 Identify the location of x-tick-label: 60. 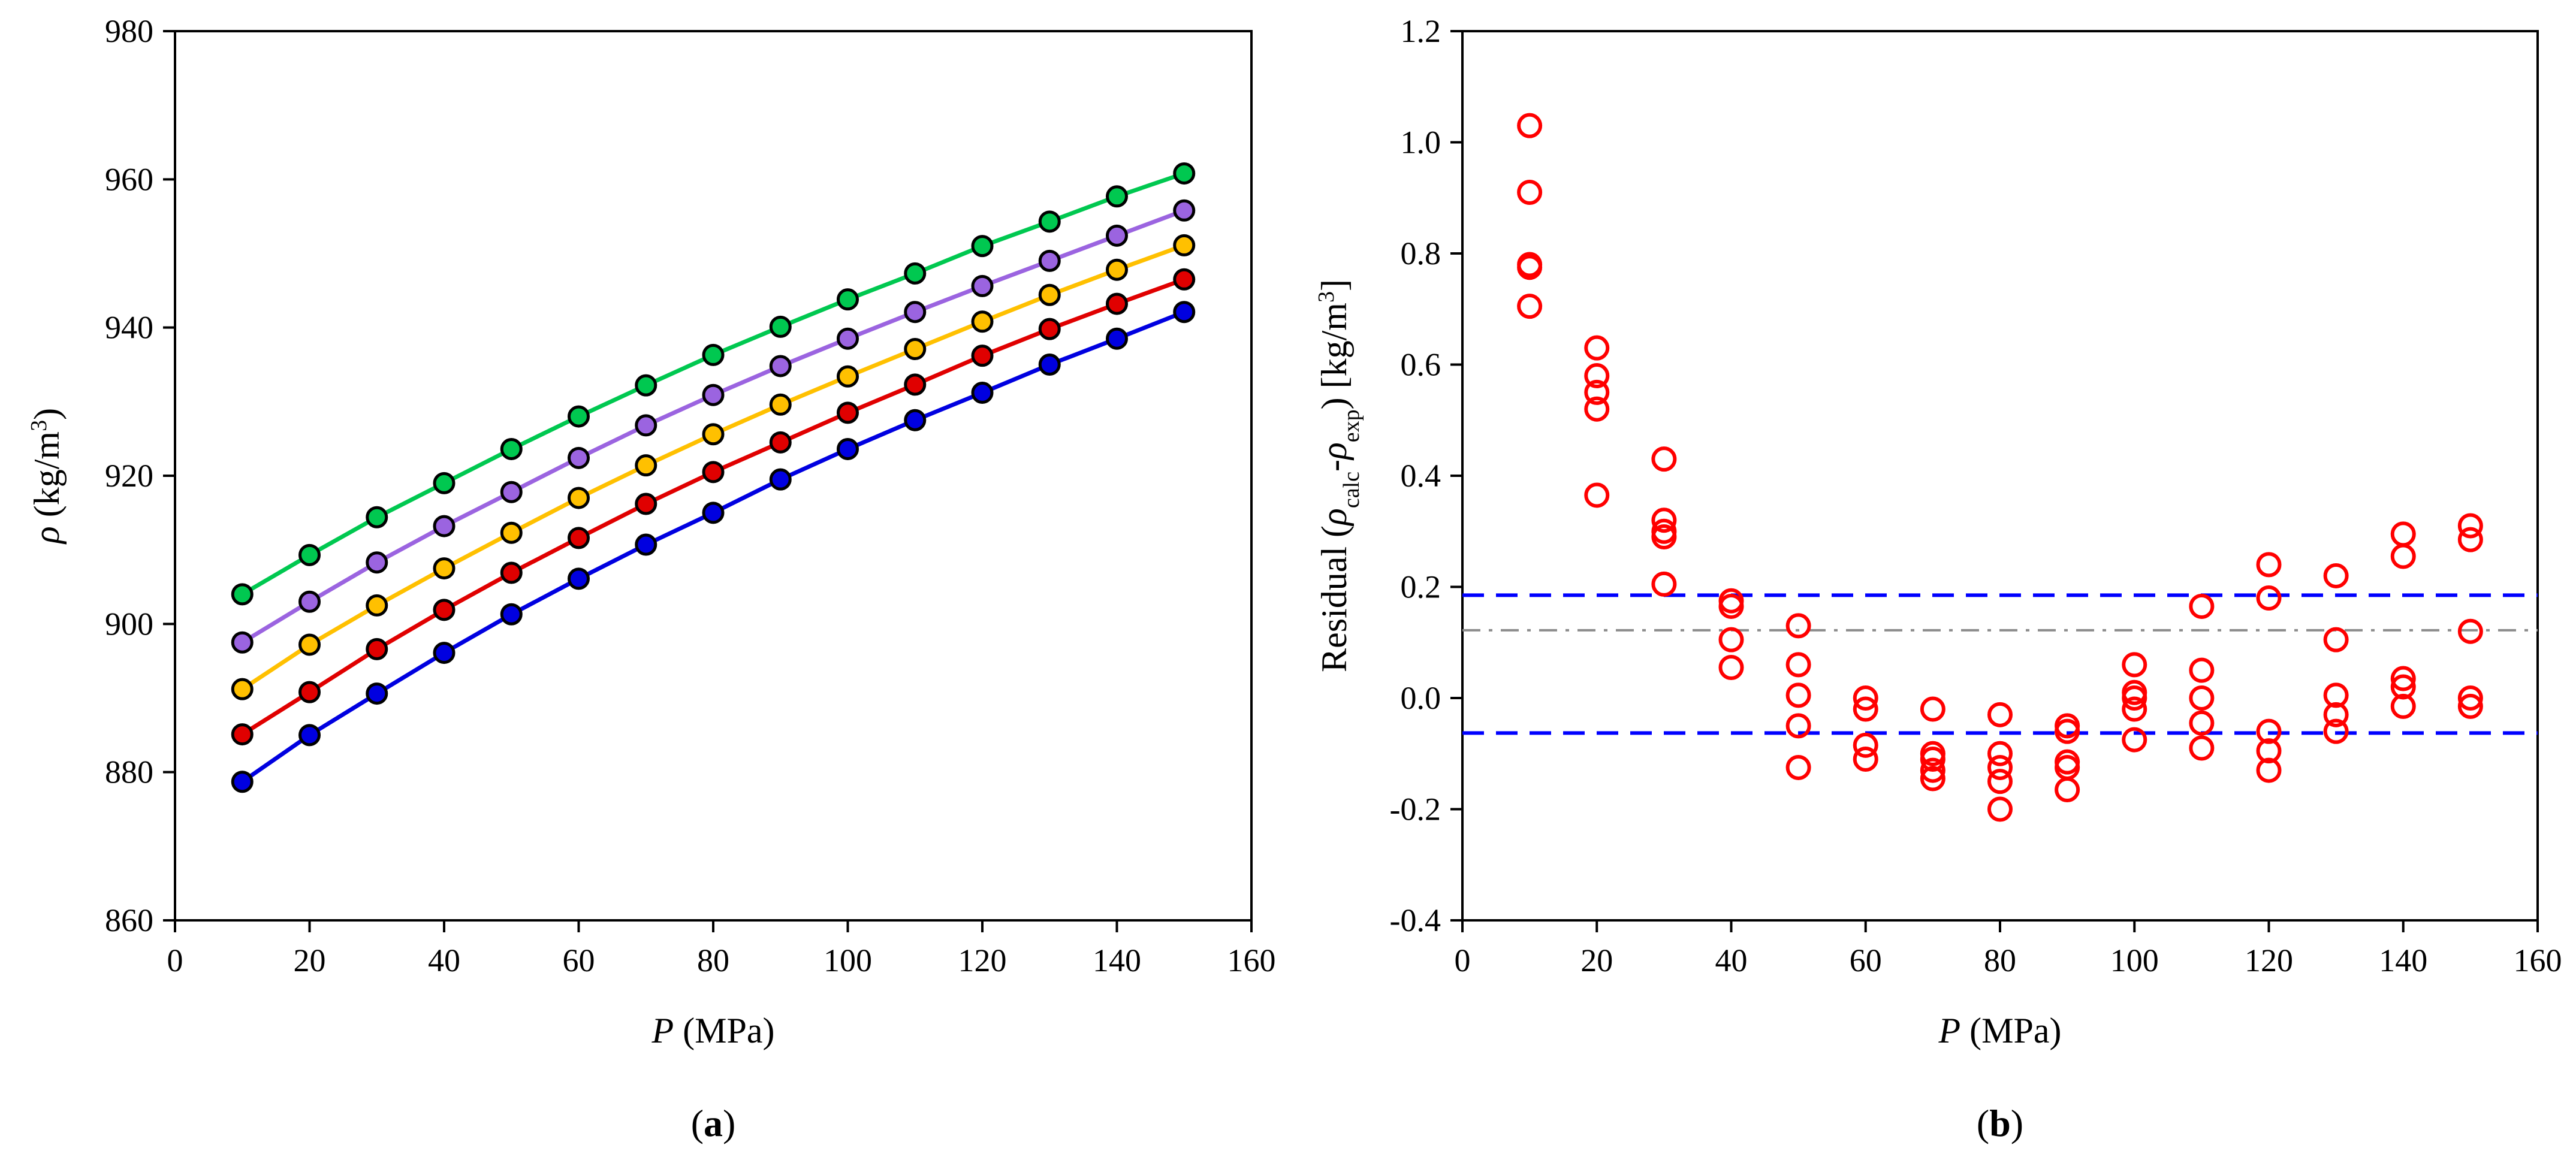
(1866, 960).